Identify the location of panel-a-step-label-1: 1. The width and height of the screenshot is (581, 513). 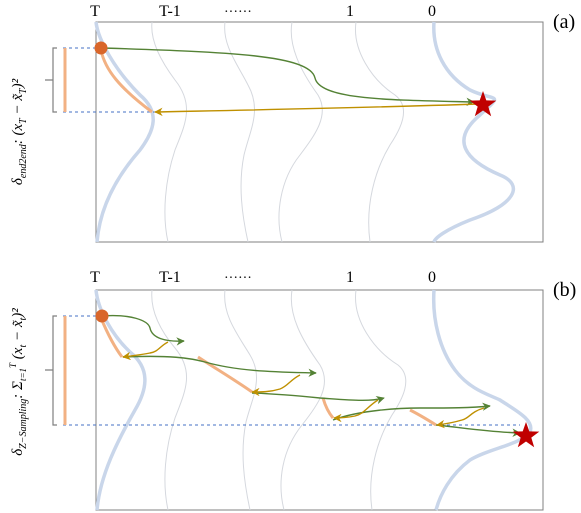
(350, 11).